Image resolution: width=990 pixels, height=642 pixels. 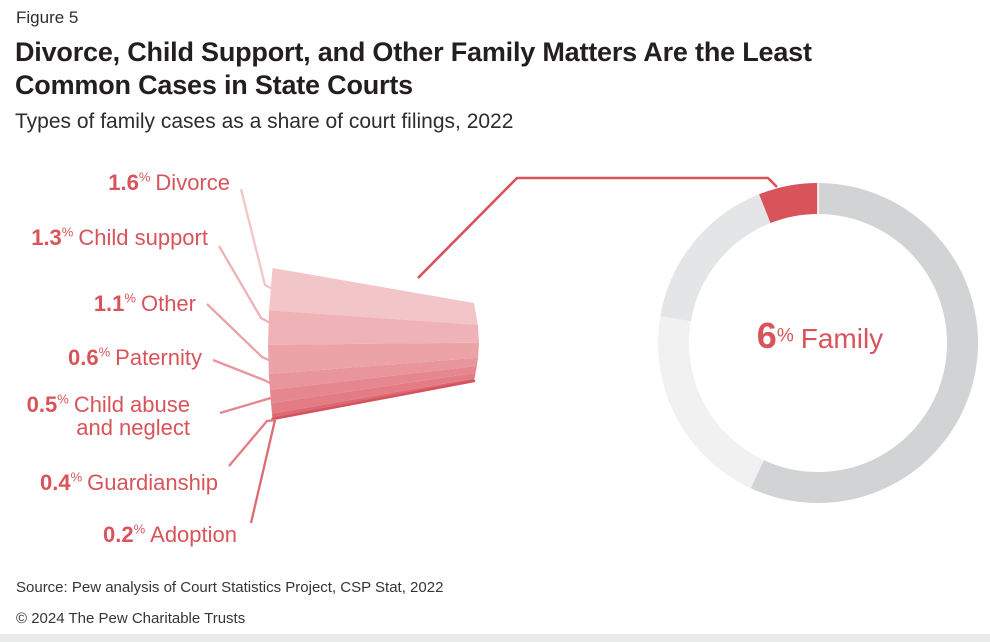 I want to click on breakout-name: Other, so click(x=168, y=303).